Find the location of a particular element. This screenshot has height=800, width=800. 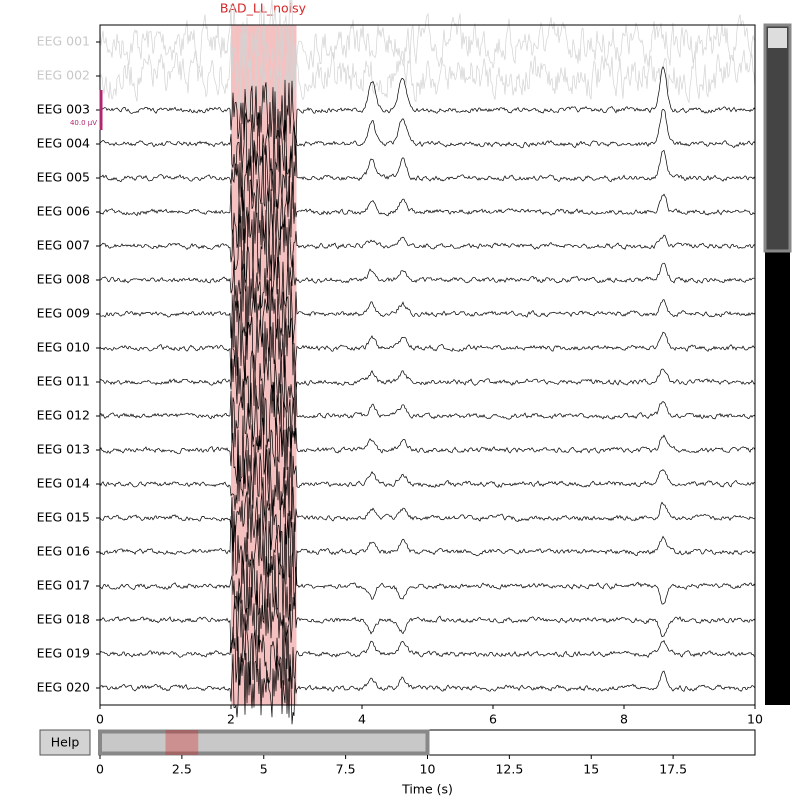

annotation-label: BAD_LL_noisy is located at coordinates (263, 8).